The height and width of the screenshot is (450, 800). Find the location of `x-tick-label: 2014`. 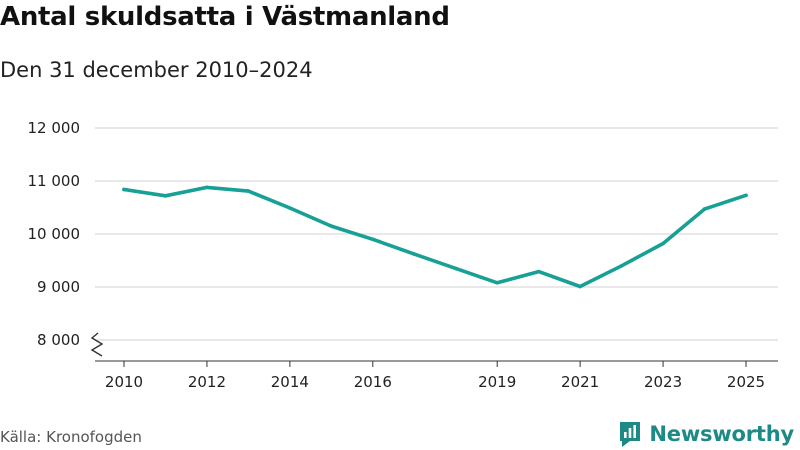

x-tick-label: 2014 is located at coordinates (290, 382).